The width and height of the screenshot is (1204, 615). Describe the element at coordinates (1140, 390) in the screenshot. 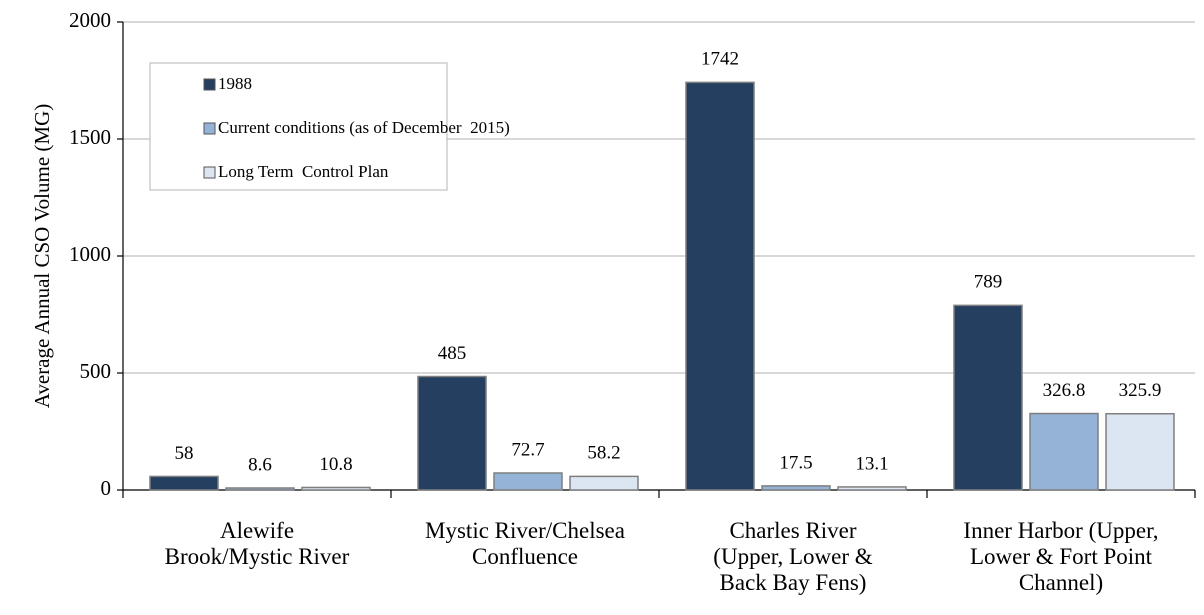

I see `data-label: 325.9` at that location.